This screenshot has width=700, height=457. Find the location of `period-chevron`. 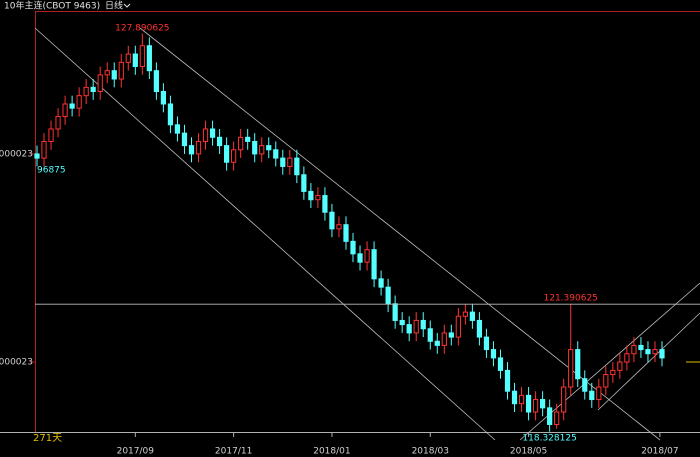

period-chevron is located at coordinates (127, 5).